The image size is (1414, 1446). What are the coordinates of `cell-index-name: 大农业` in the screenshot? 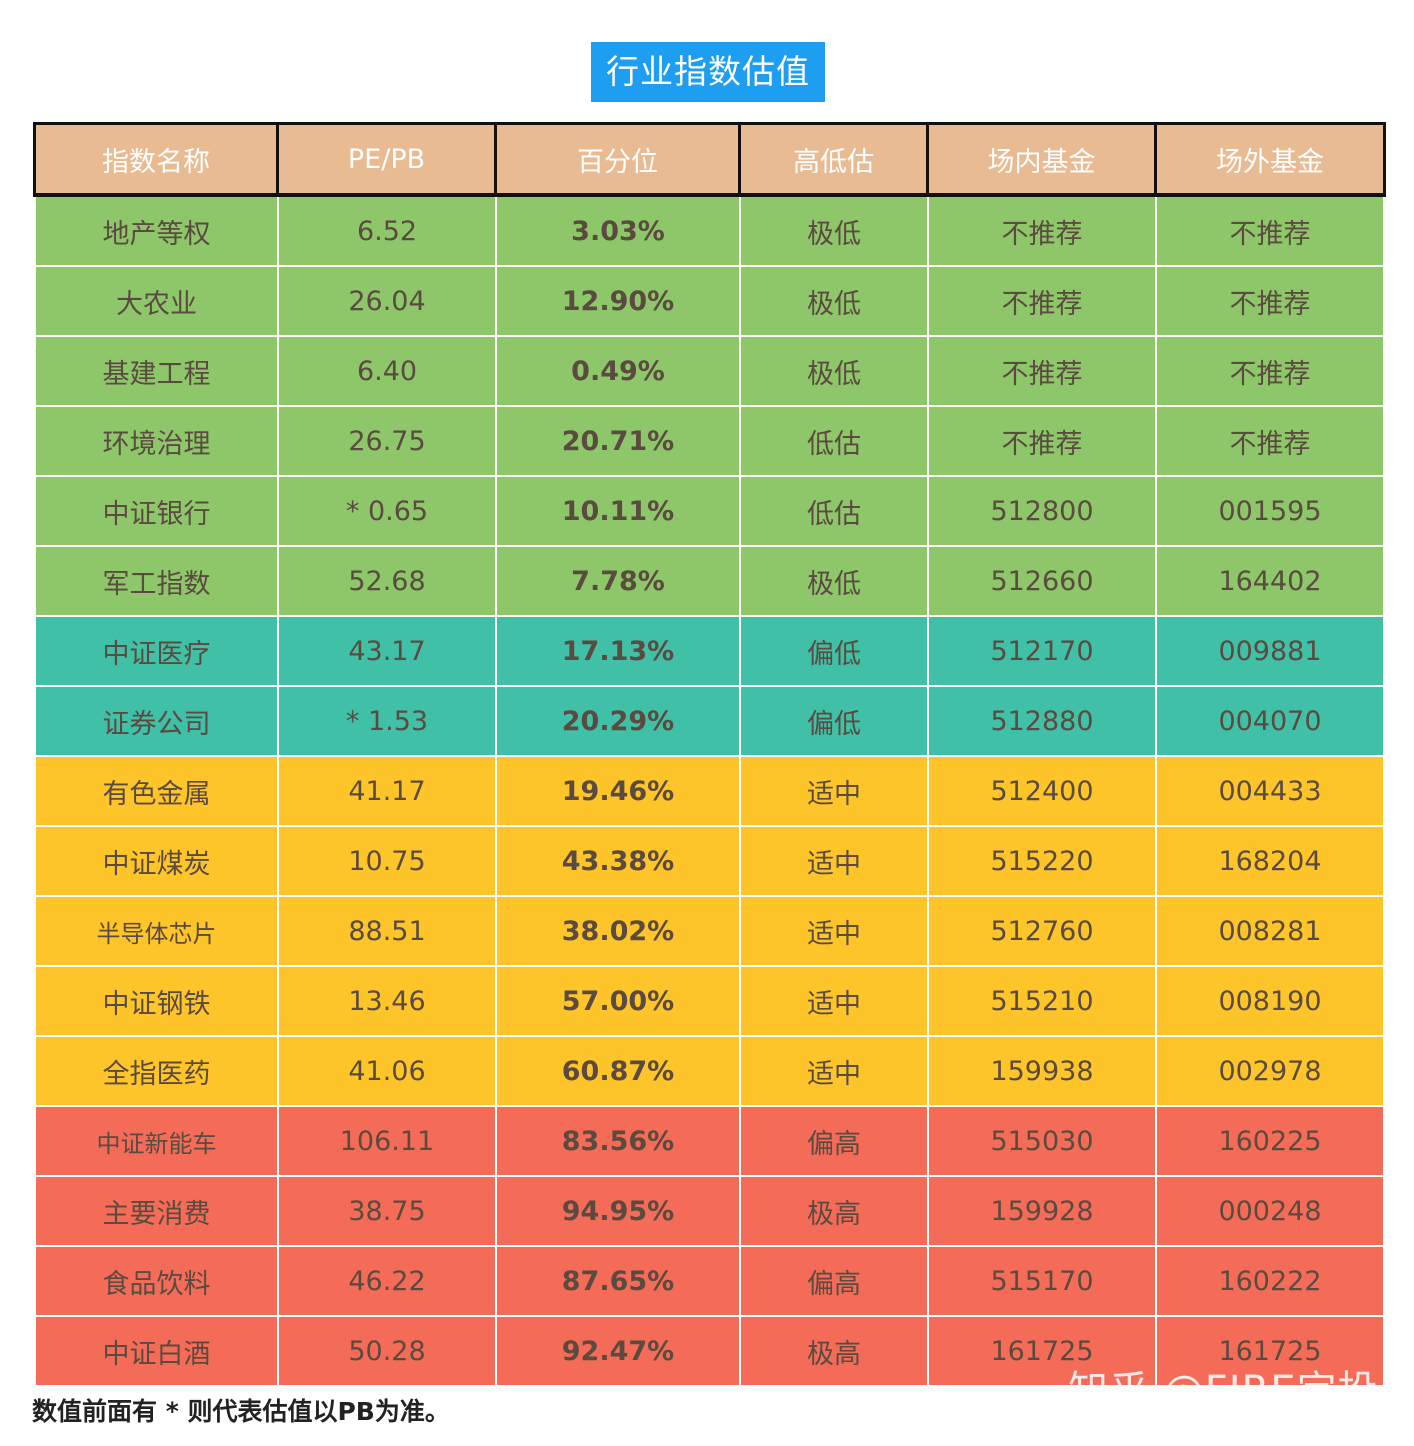 It's located at (157, 301).